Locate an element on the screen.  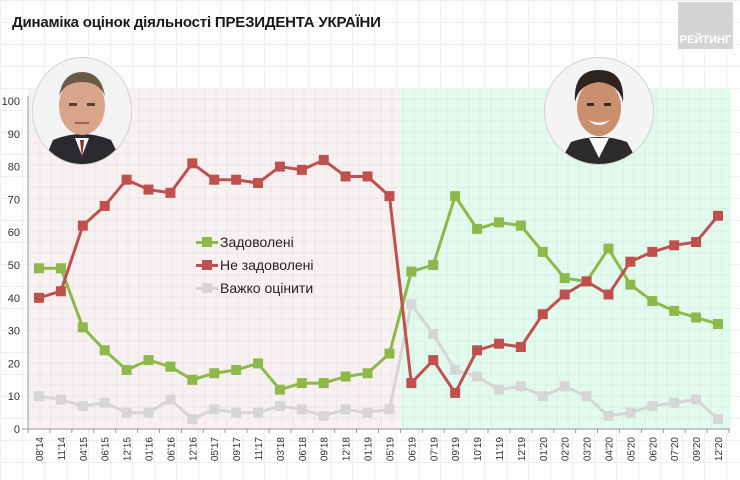
x-tick-label: 09'20 is located at coordinates (697, 449).